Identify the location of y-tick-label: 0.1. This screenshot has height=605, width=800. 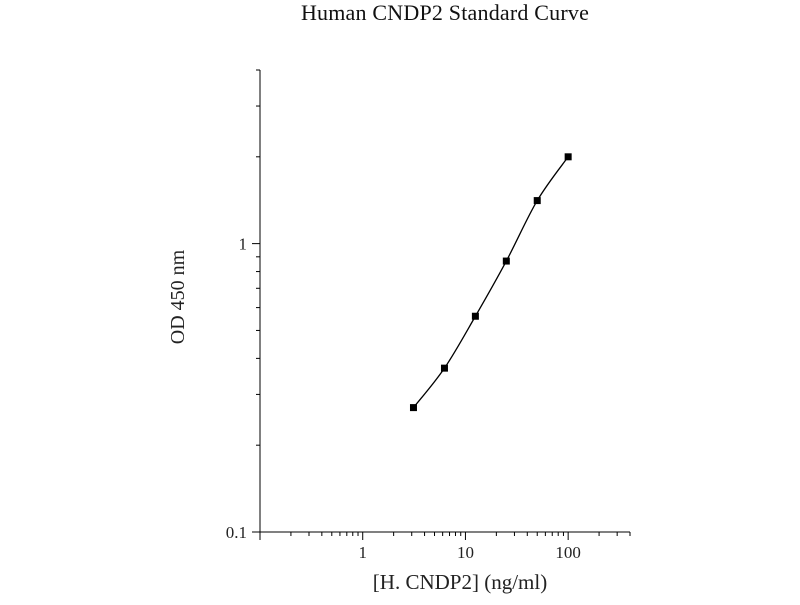
(236, 532).